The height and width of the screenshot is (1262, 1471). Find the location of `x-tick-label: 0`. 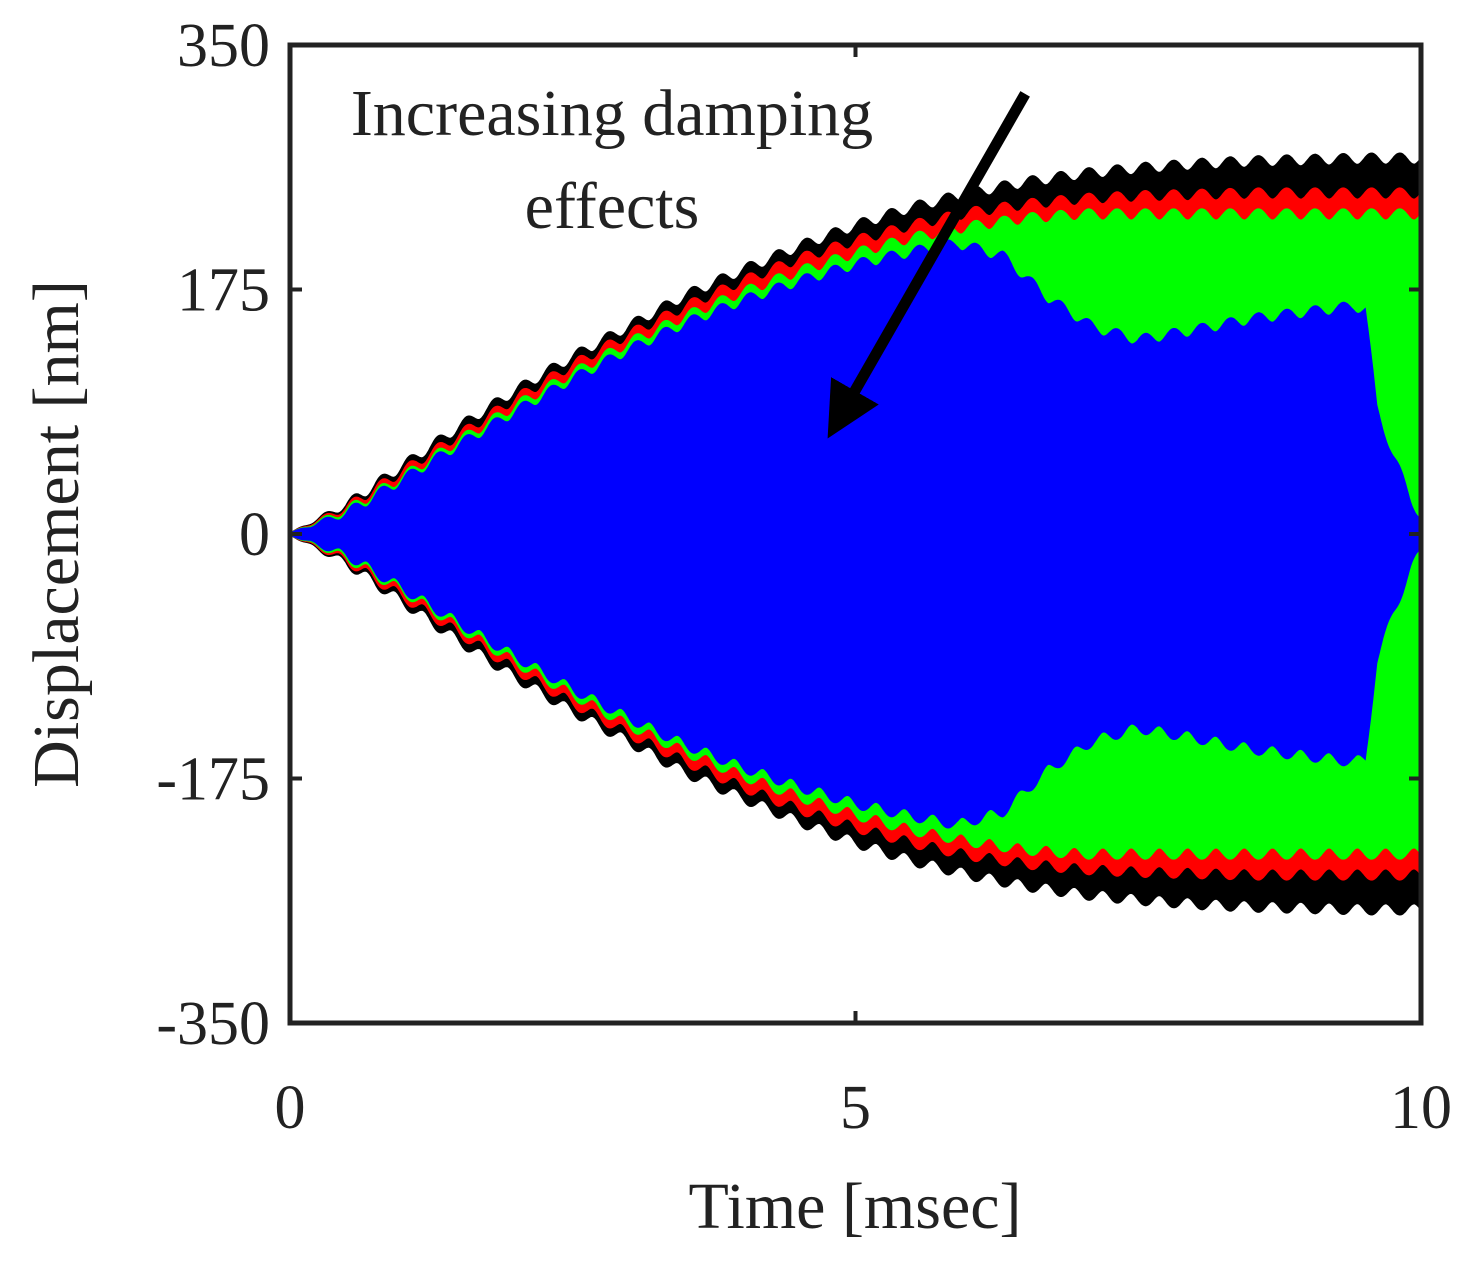

x-tick-label: 0 is located at coordinates (290, 1108).